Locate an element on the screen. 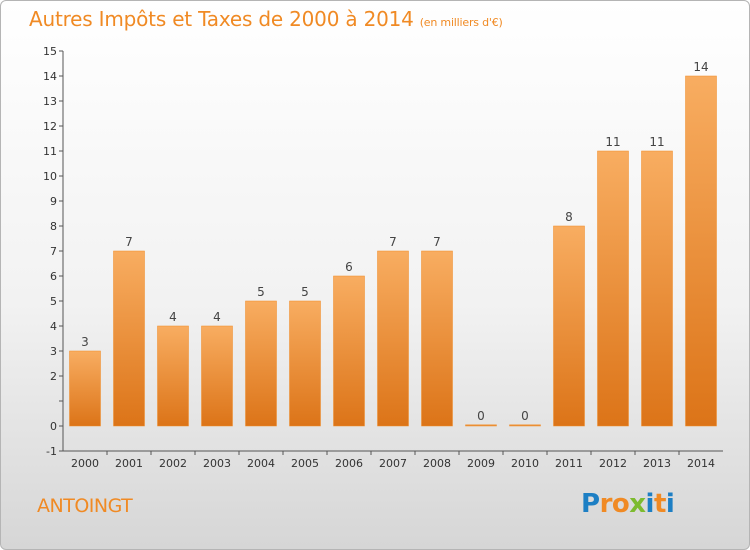 The image size is (750, 550). chart-title-text: Autres Impôts et Taxes de 2000 à 2014 is located at coordinates (221, 19).